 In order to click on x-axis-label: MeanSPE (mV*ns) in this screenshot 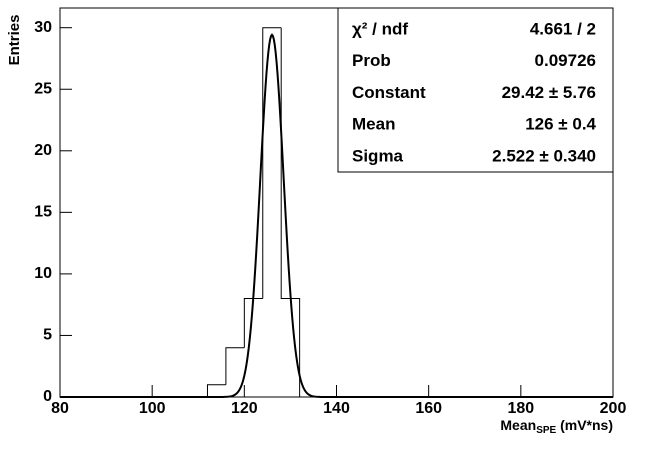, I will do `click(556, 426)`.